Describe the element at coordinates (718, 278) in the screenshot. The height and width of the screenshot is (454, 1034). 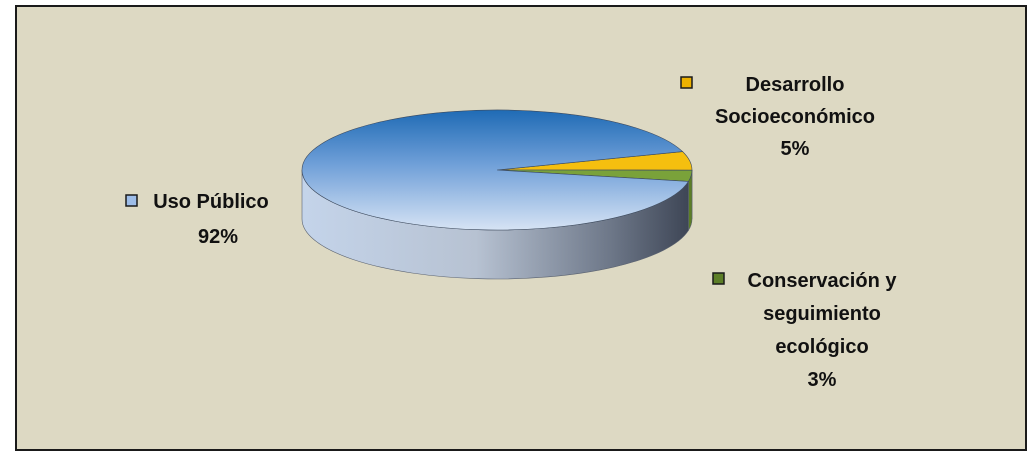
I see `legend-key-conservacion` at that location.